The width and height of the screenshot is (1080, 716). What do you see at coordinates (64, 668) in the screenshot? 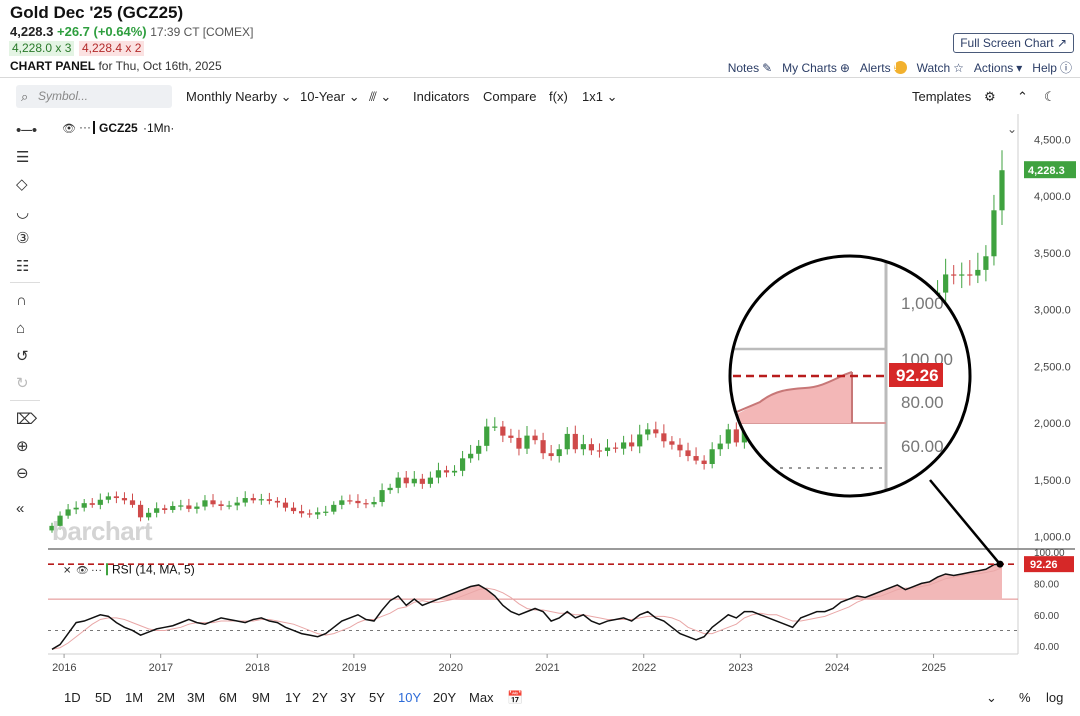
I see `x-axis-tick-label: 2016` at bounding box center [64, 668].